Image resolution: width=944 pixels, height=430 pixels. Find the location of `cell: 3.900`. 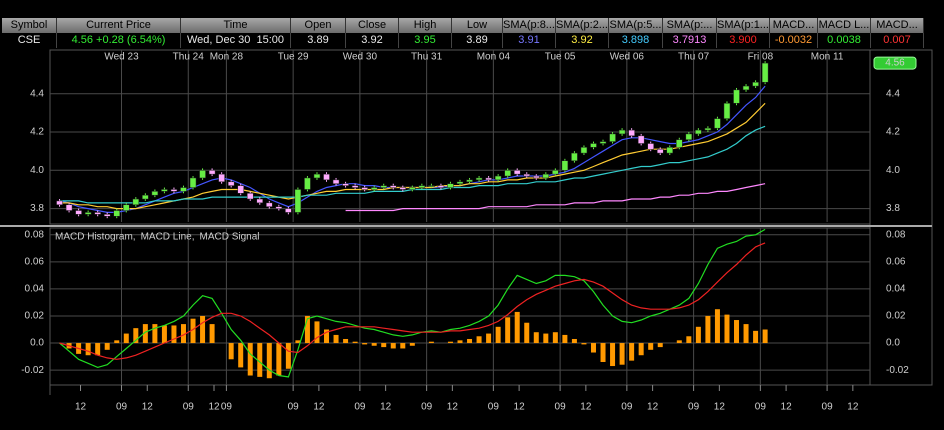

cell: 3.900 is located at coordinates (743, 40).